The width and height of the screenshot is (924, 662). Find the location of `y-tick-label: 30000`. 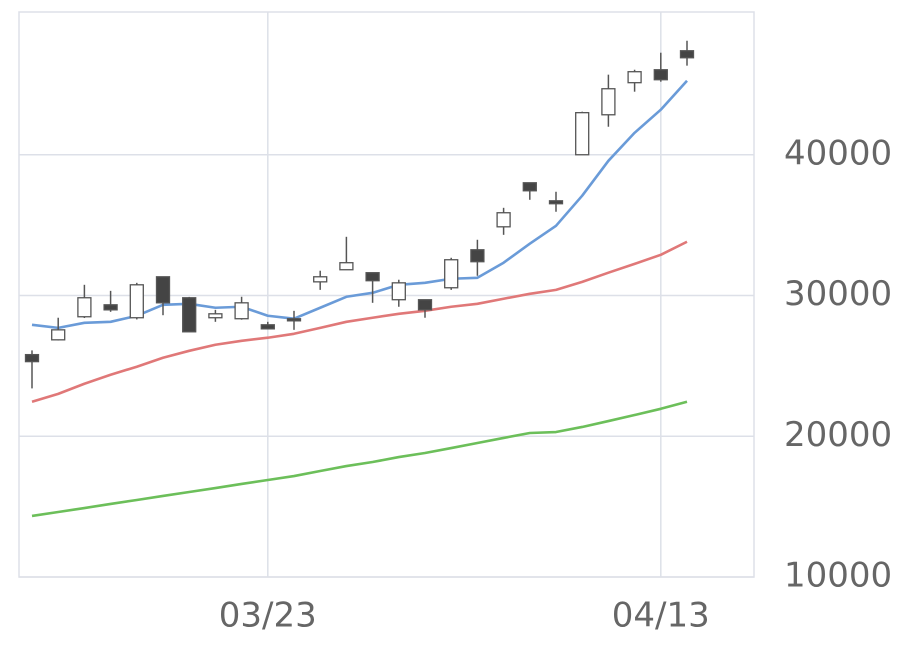

y-tick-label: 30000 is located at coordinates (838, 294).